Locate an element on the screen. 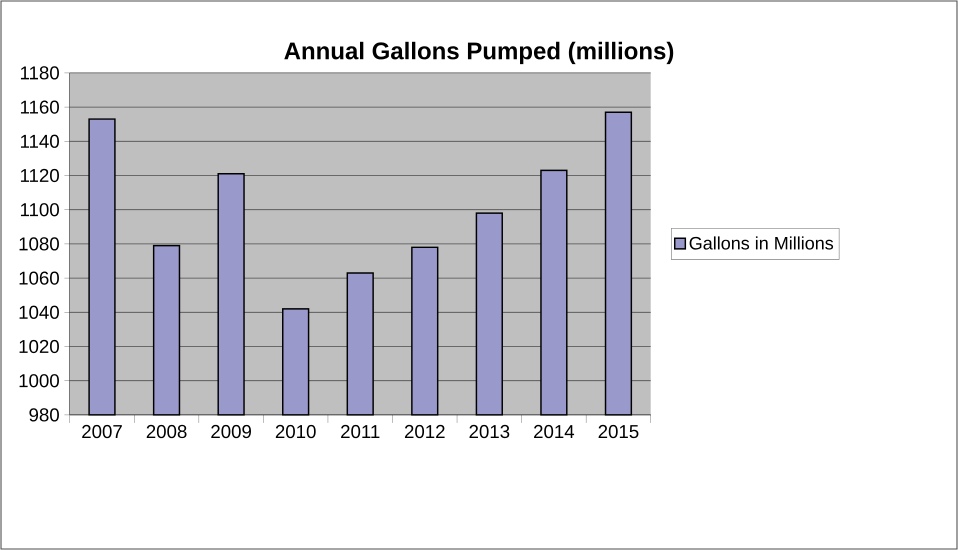 Image resolution: width=958 pixels, height=550 pixels. legend-label: Gallons in Millions is located at coordinates (762, 243).